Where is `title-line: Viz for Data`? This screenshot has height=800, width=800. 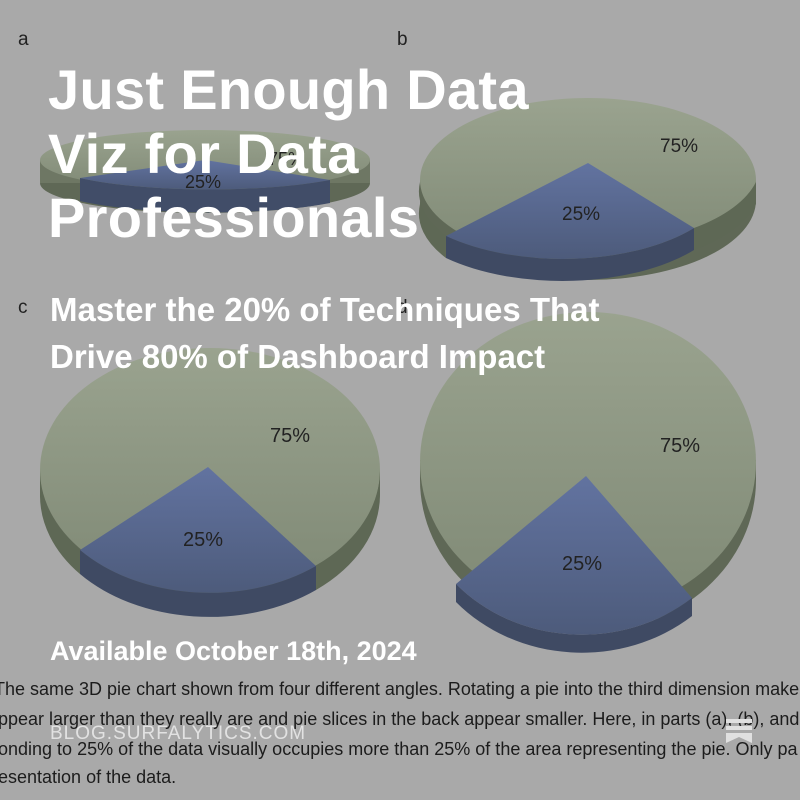
title-line: Viz for Data is located at coordinates (203, 153).